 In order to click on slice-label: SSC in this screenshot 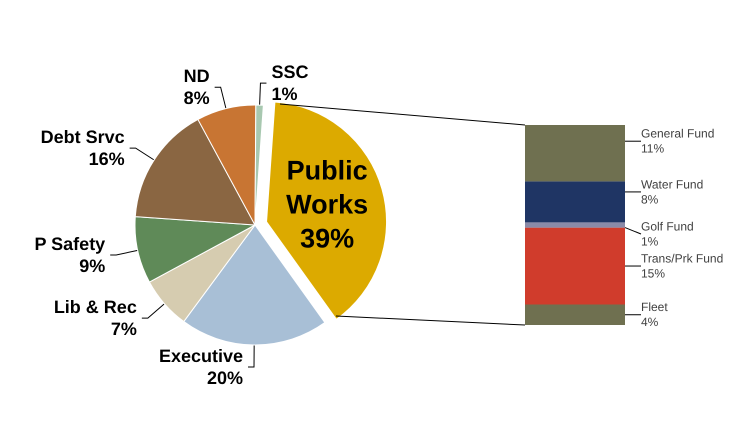, I will do `click(289, 72)`.